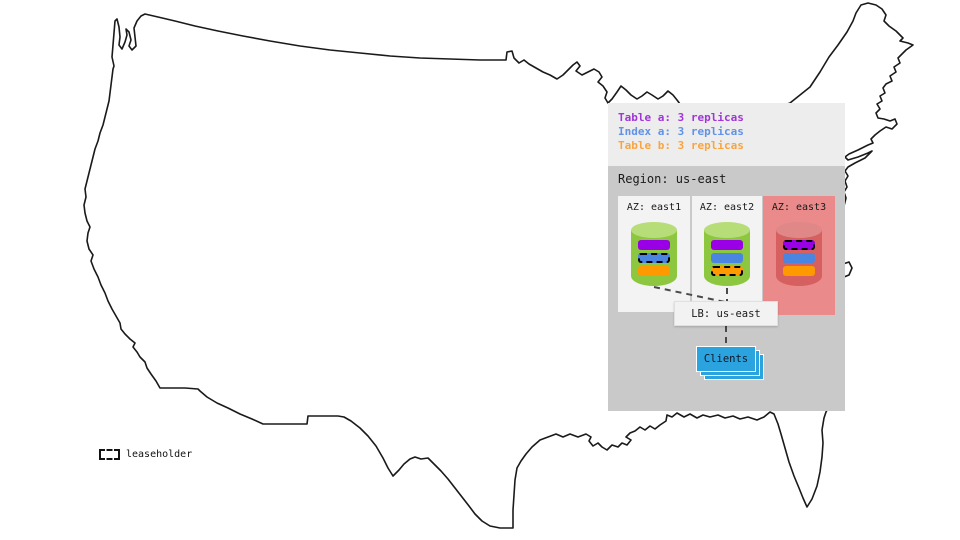  I want to click on az-east1: AZ: east1, so click(654, 254).